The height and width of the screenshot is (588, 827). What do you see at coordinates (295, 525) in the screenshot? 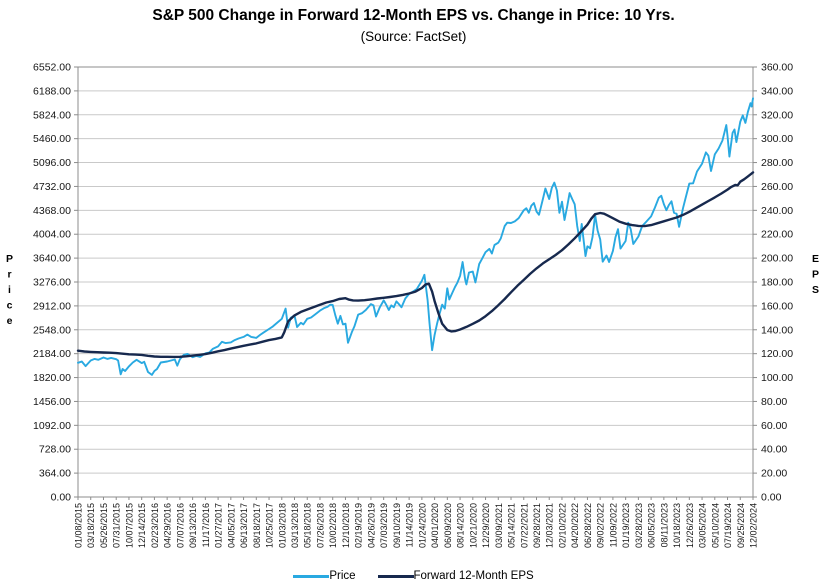
I see `x-axis-tick-label: 03/13/2018` at bounding box center [295, 525].